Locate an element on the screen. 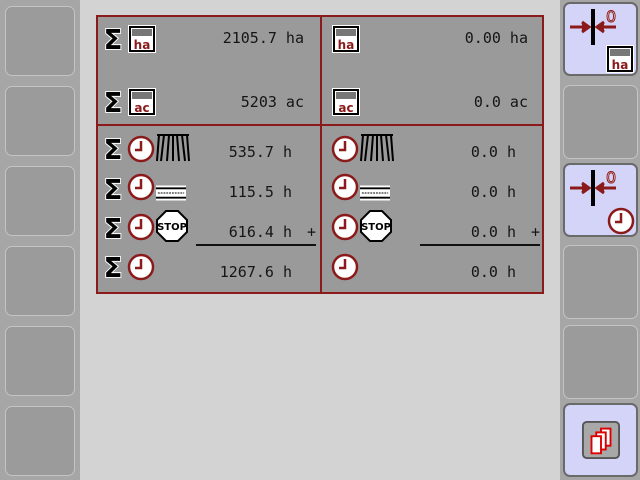  total-area-ha: 2105.7 ha is located at coordinates (263, 38).